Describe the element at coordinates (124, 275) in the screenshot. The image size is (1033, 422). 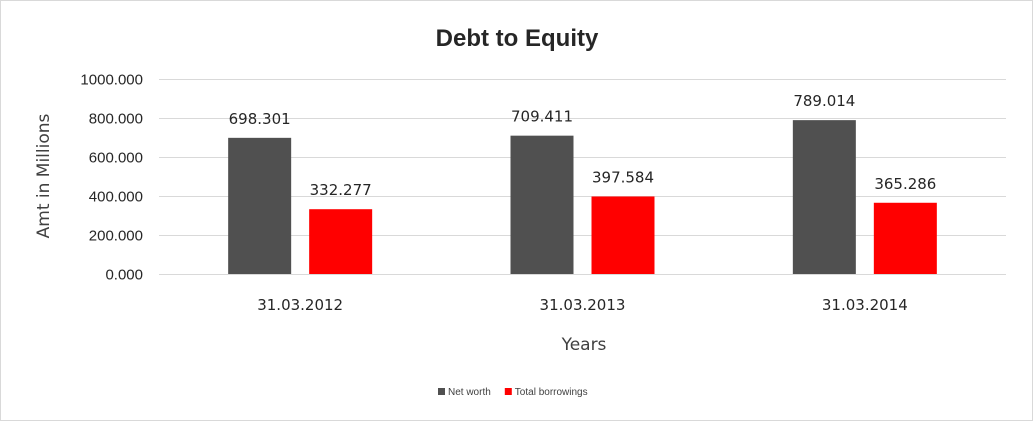
I see `y-tick-label: 0.000` at that location.